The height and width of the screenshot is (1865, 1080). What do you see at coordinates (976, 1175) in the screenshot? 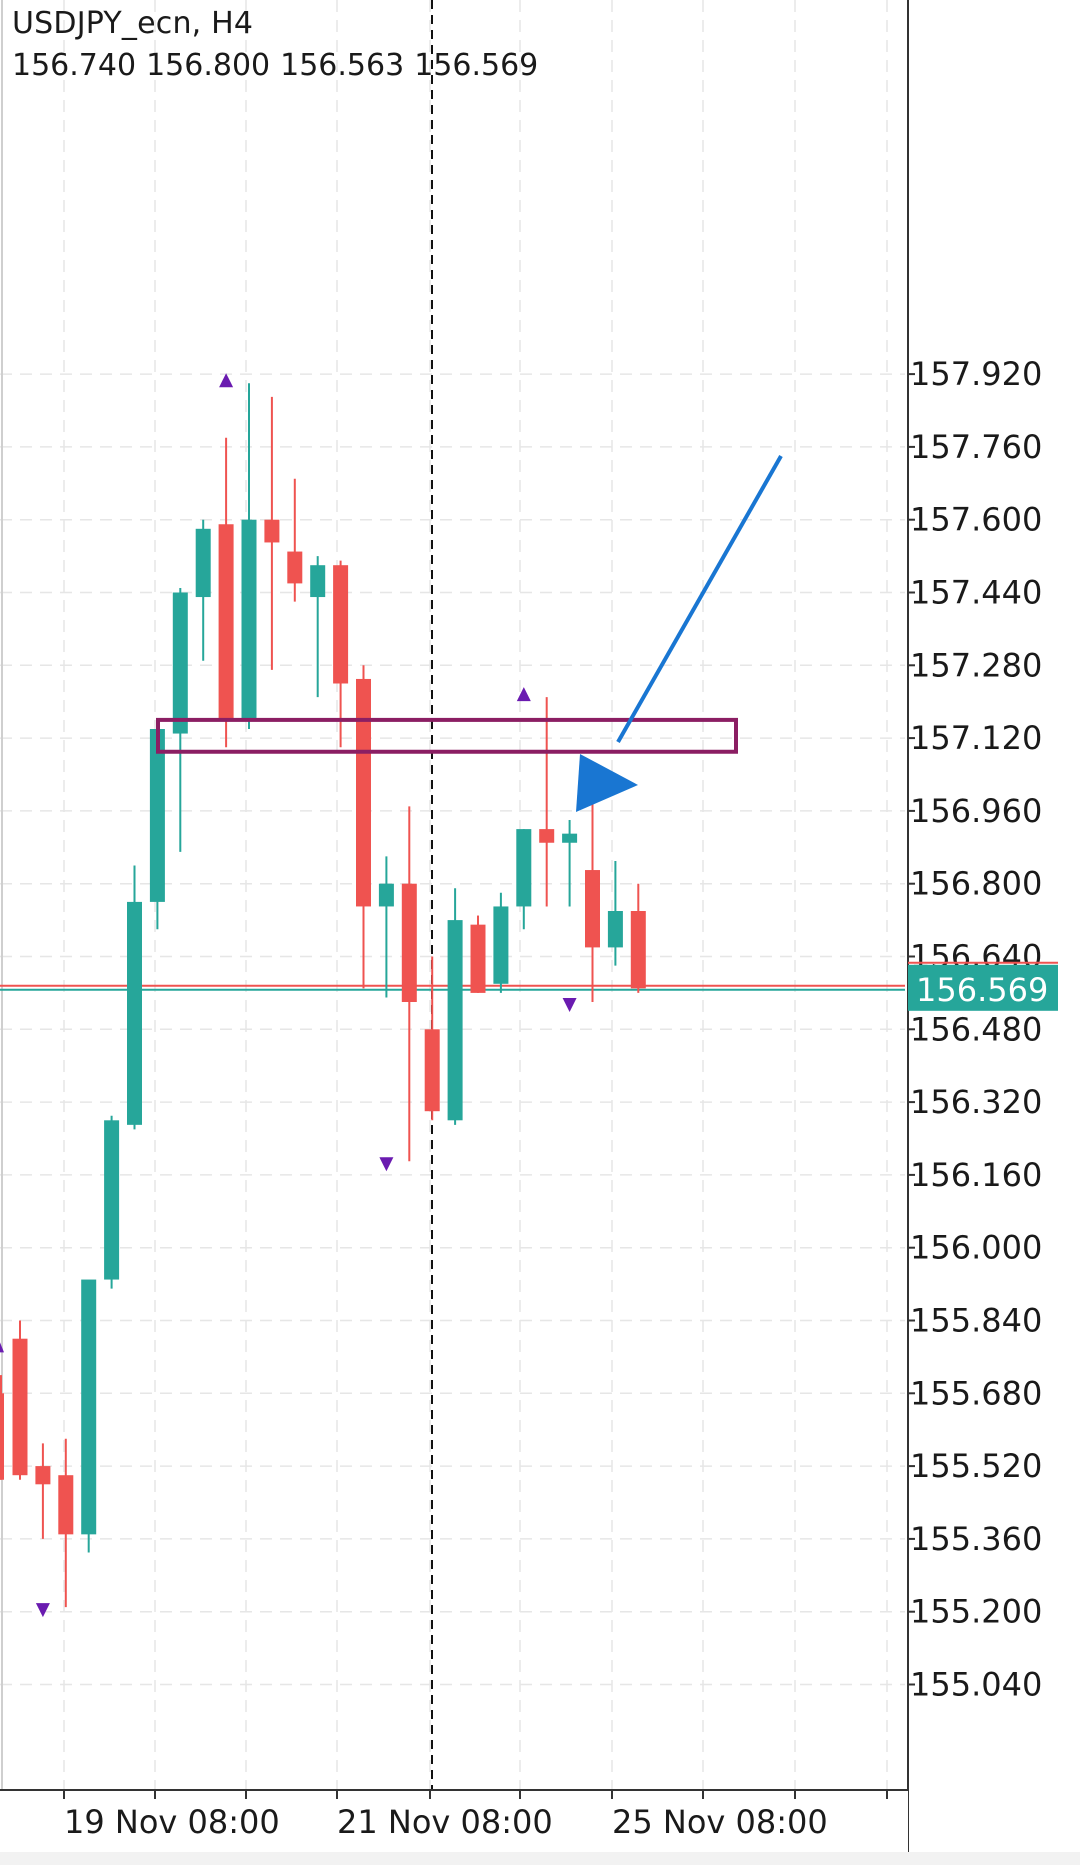
I see `price-tick-label: 156.160` at bounding box center [976, 1175].